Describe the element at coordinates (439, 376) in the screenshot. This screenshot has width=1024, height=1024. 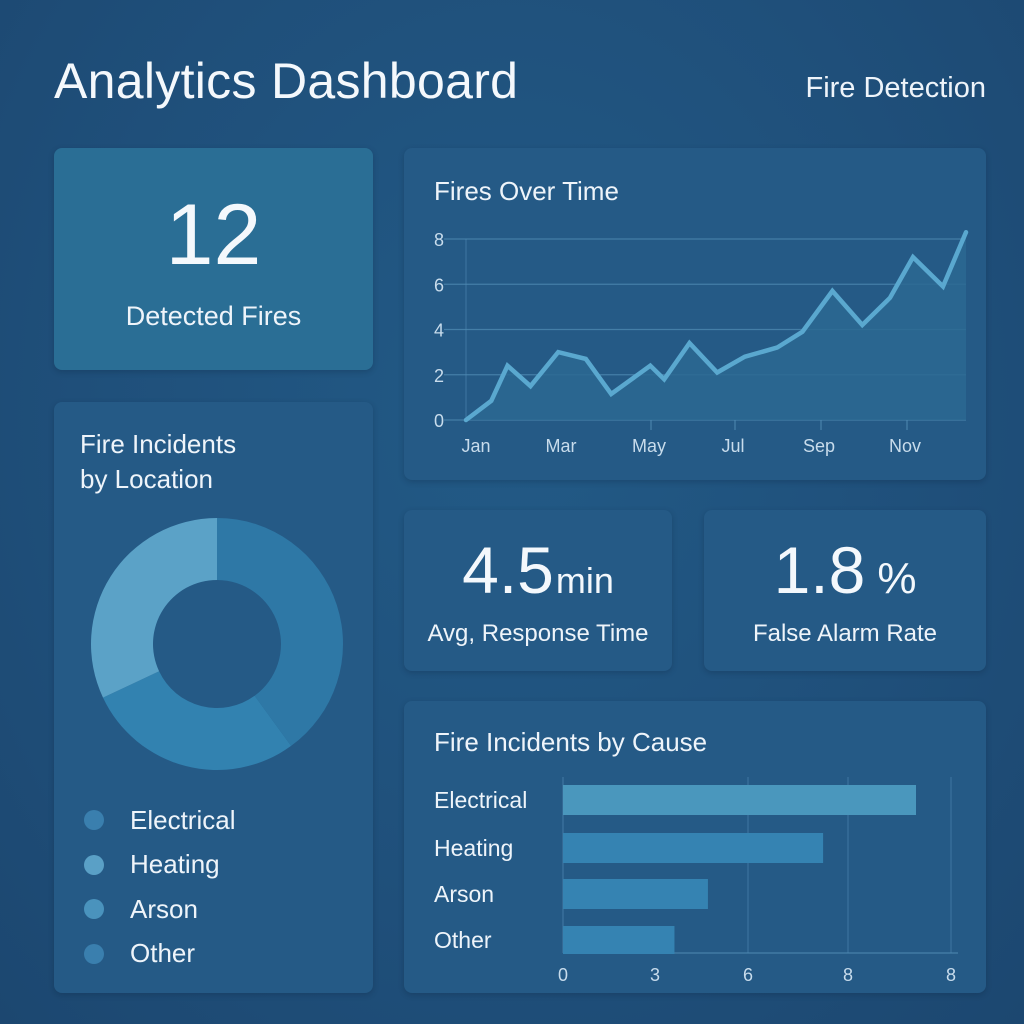
I see `svg-text: 2` at that location.